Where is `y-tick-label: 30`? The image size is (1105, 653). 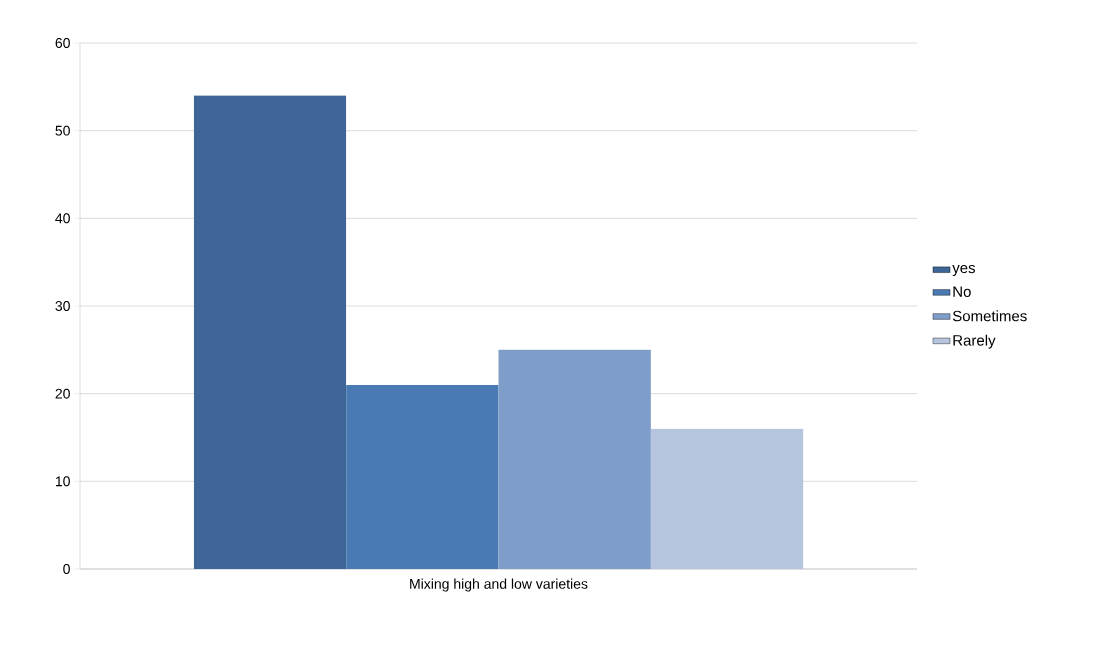
y-tick-label: 30 is located at coordinates (62, 306).